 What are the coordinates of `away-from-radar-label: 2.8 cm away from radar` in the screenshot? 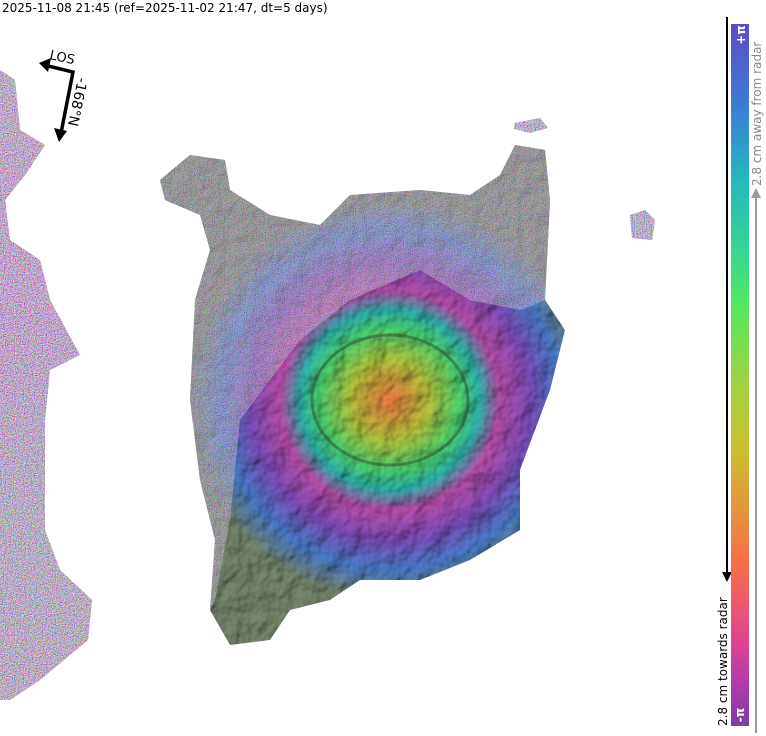 It's located at (757, 113).